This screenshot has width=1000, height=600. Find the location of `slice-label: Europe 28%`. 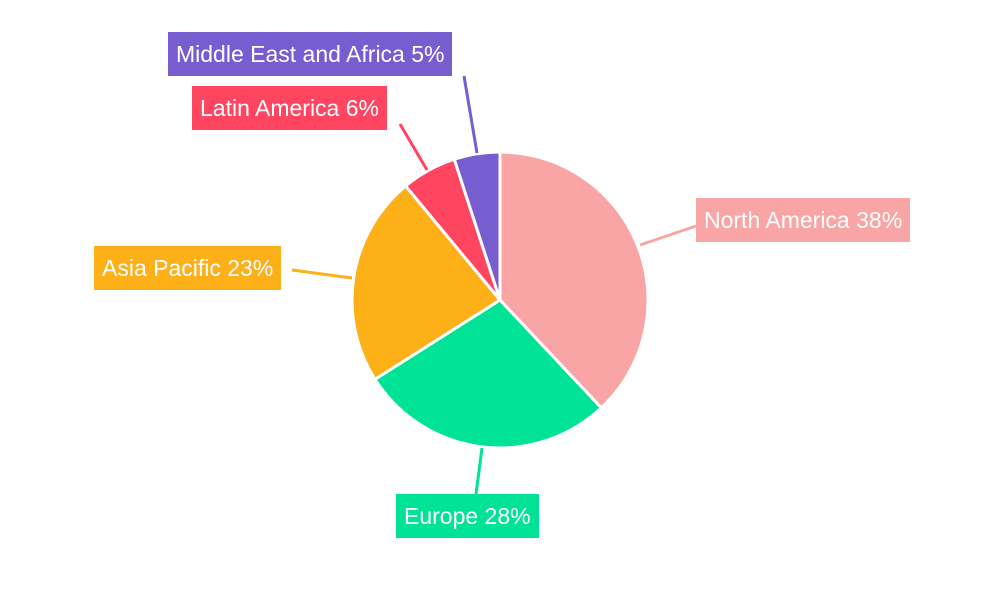

slice-label: Europe 28% is located at coordinates (467, 516).